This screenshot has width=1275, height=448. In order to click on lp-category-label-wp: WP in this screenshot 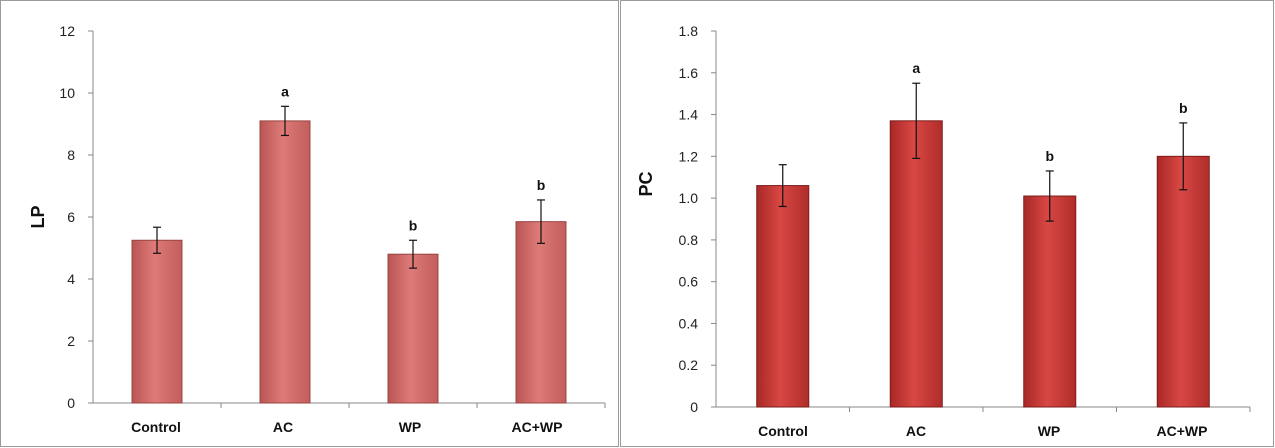, I will do `click(410, 427)`.